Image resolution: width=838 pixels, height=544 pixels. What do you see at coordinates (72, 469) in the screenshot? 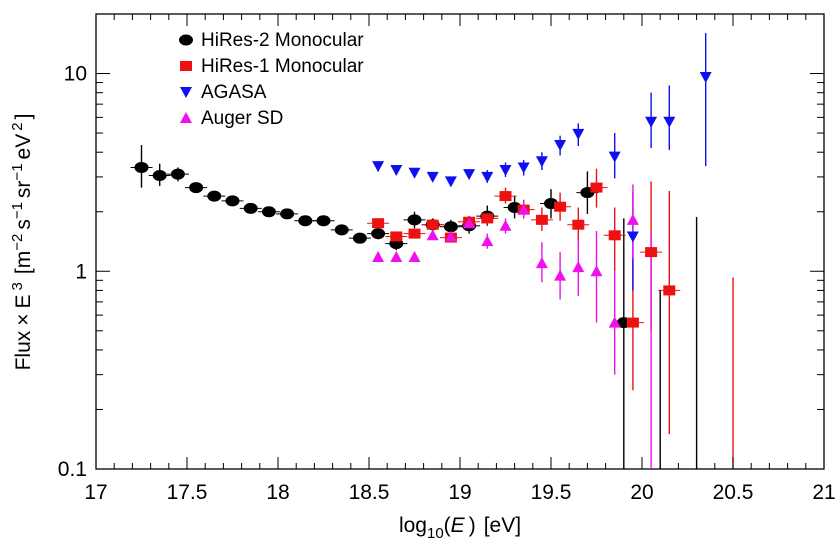
I see `y-tick-label: 0.1` at bounding box center [72, 469].